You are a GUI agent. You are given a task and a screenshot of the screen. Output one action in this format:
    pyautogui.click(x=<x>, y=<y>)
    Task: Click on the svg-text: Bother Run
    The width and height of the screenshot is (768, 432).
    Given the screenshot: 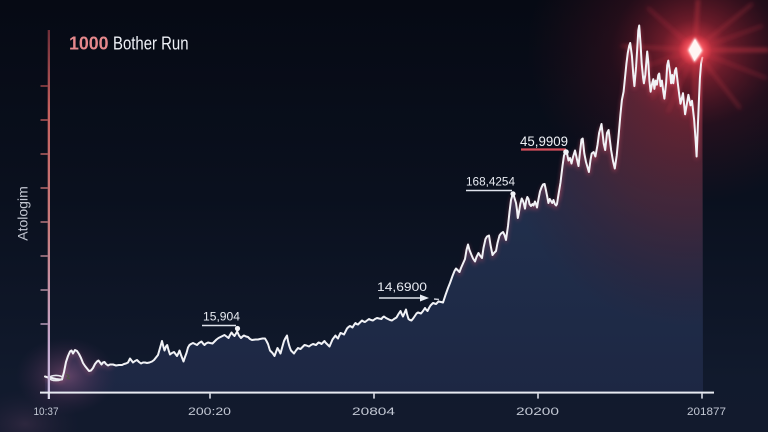 What is the action you would take?
    pyautogui.click(x=151, y=43)
    